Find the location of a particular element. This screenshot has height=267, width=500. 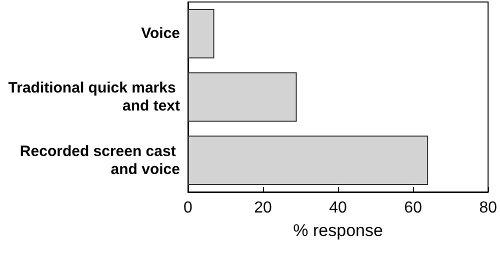

x-tick-label: 60 is located at coordinates (413, 208).